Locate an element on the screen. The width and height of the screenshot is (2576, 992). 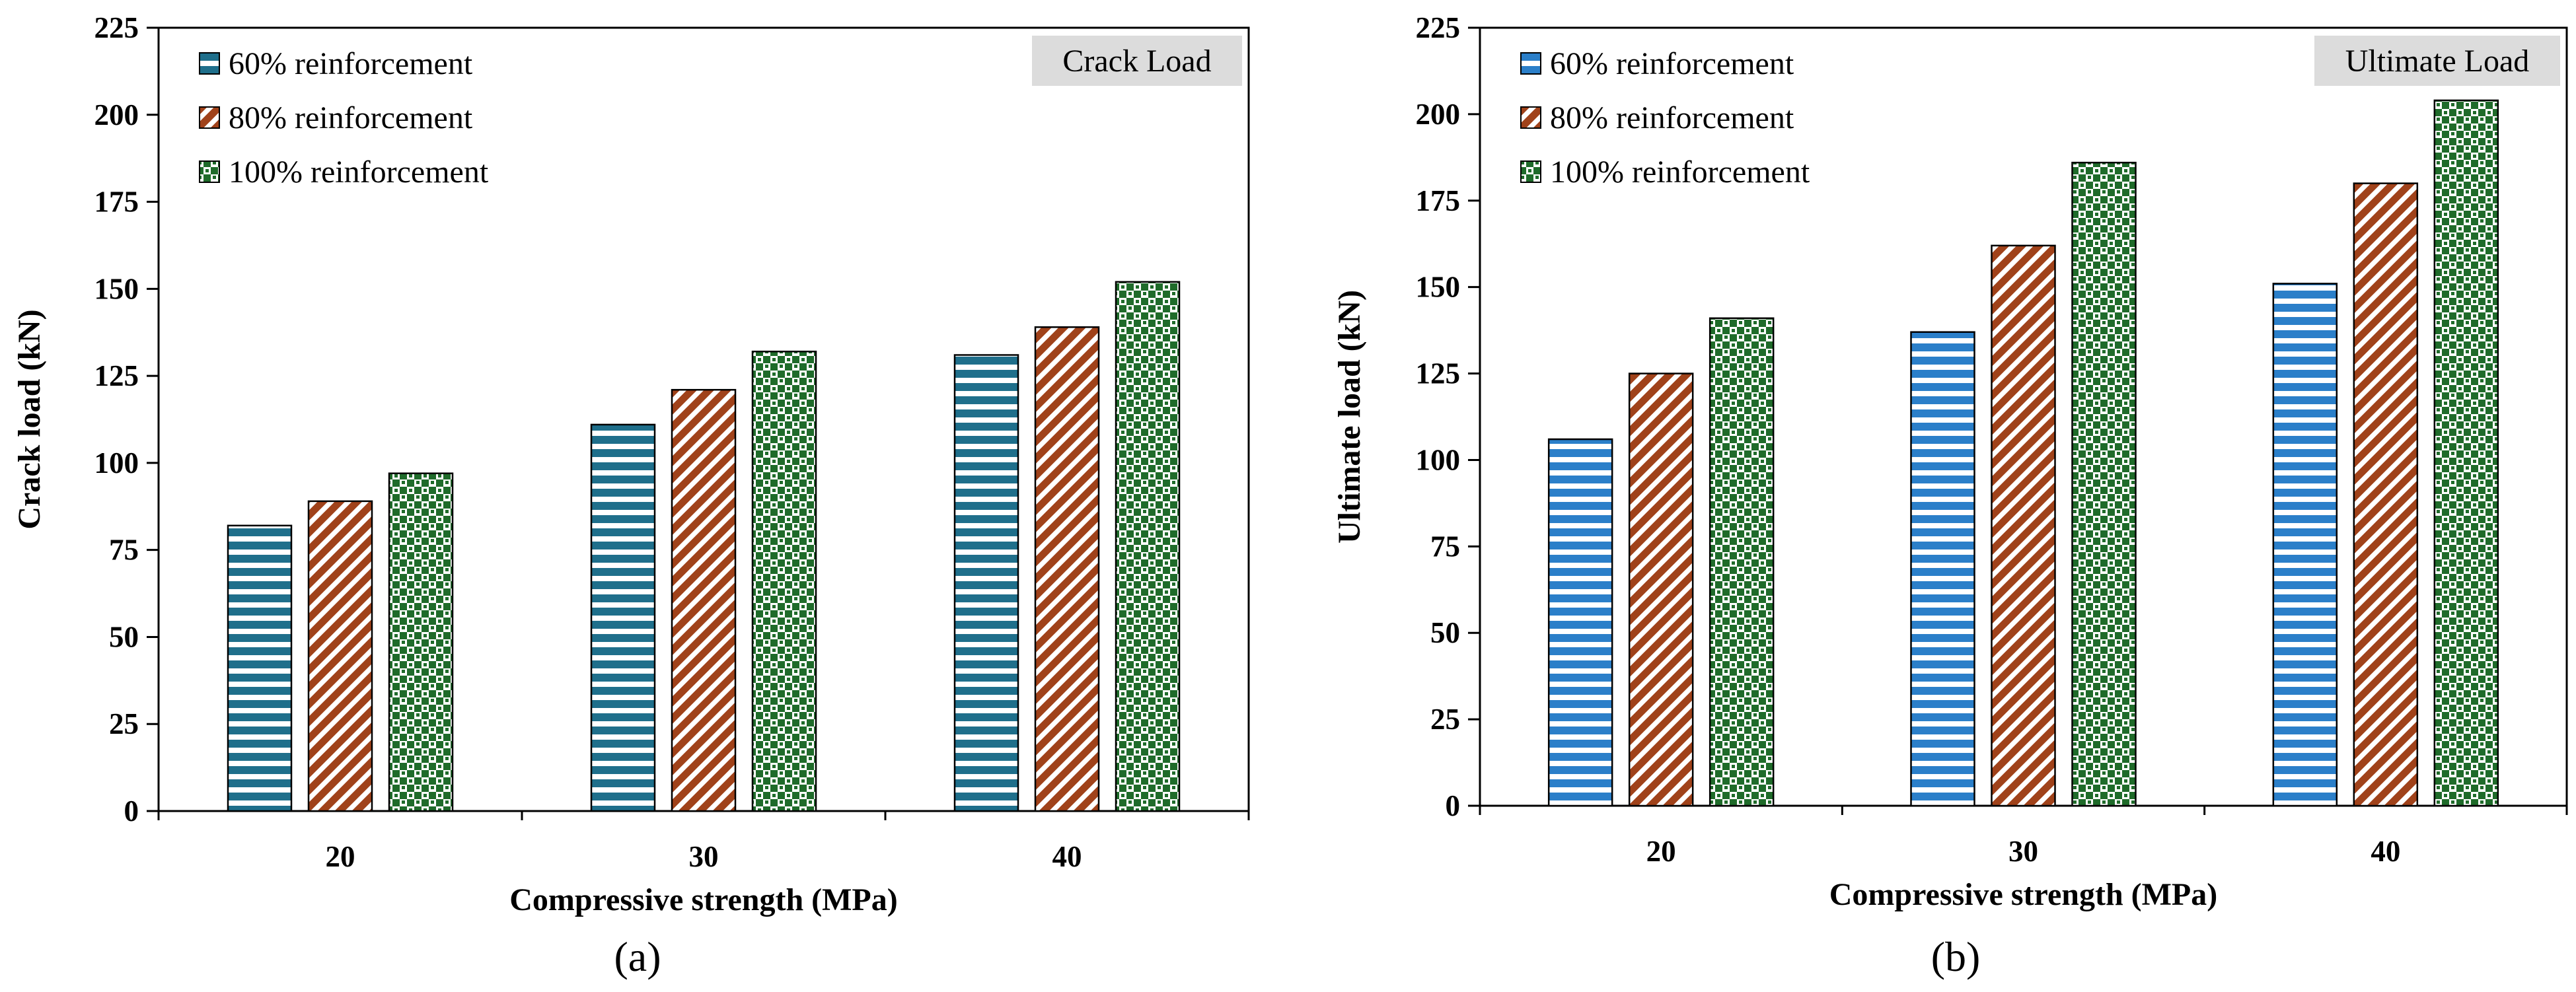
panel-caption: (a) is located at coordinates (637, 956).